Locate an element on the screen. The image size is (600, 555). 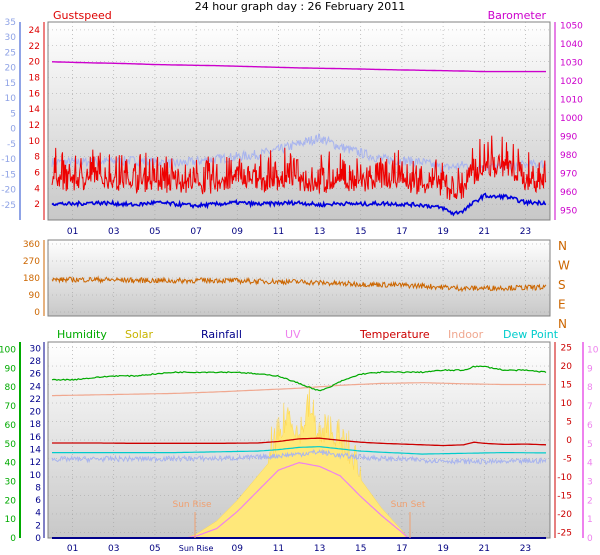
legend-item: Rainfall is located at coordinates (221, 334).